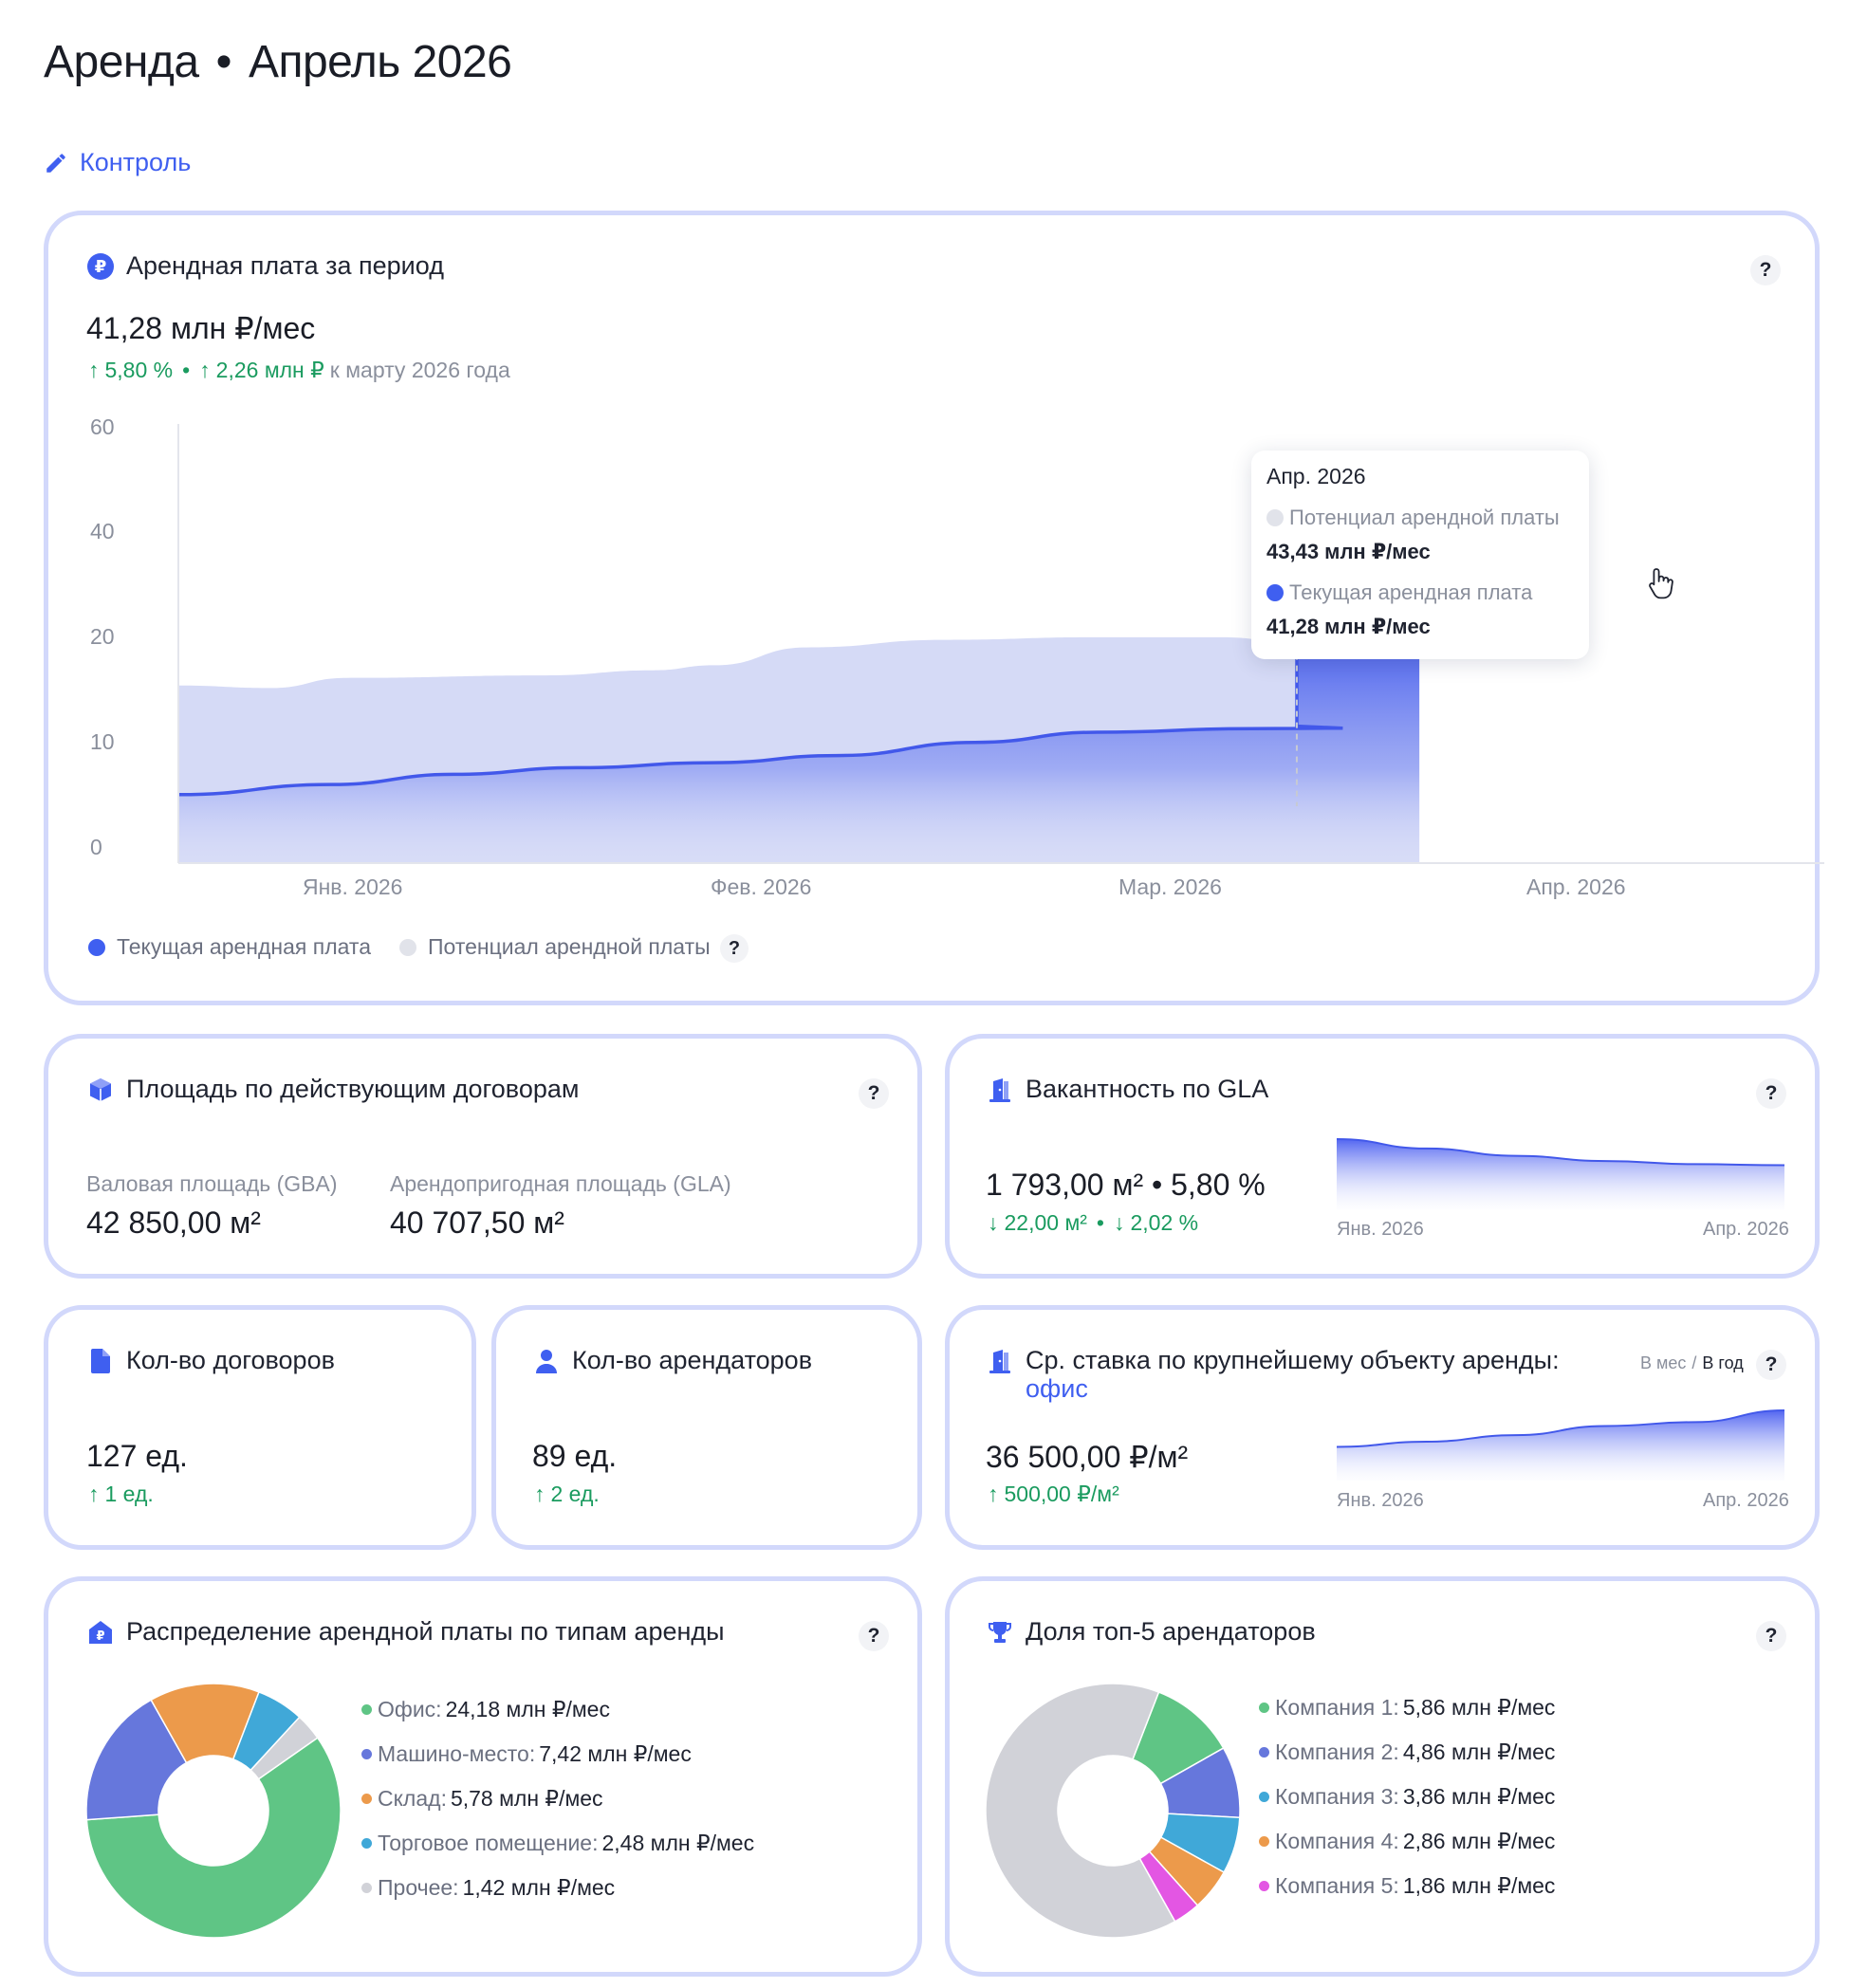 Image resolution: width=1867 pixels, height=1988 pixels. I want to click on legend-company-2-dot, so click(1264, 1752).